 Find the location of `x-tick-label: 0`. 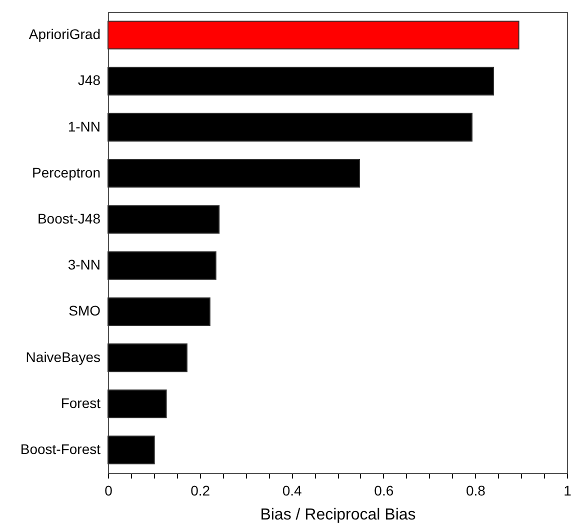

x-tick-label: 0 is located at coordinates (108, 490).